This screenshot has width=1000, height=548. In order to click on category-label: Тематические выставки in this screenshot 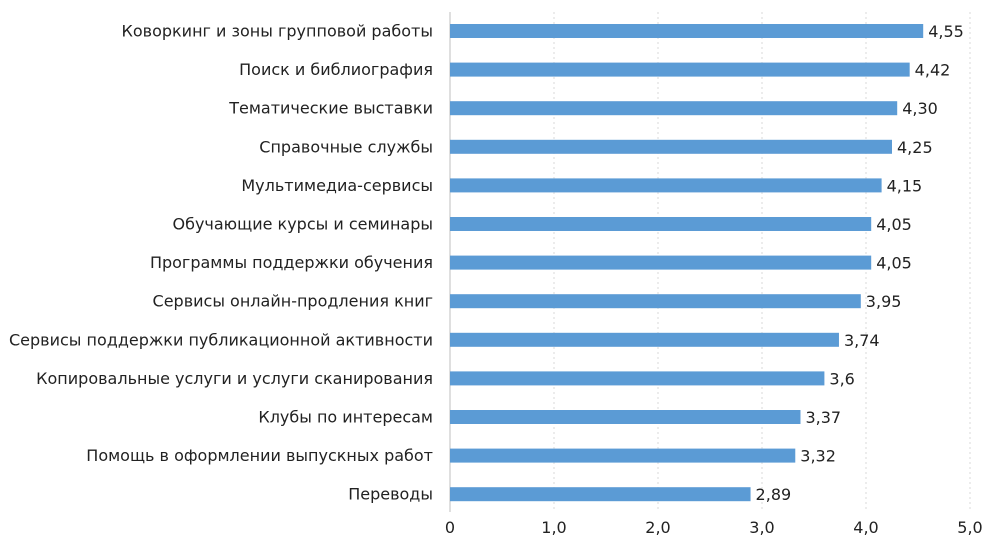, I will do `click(330, 108)`.